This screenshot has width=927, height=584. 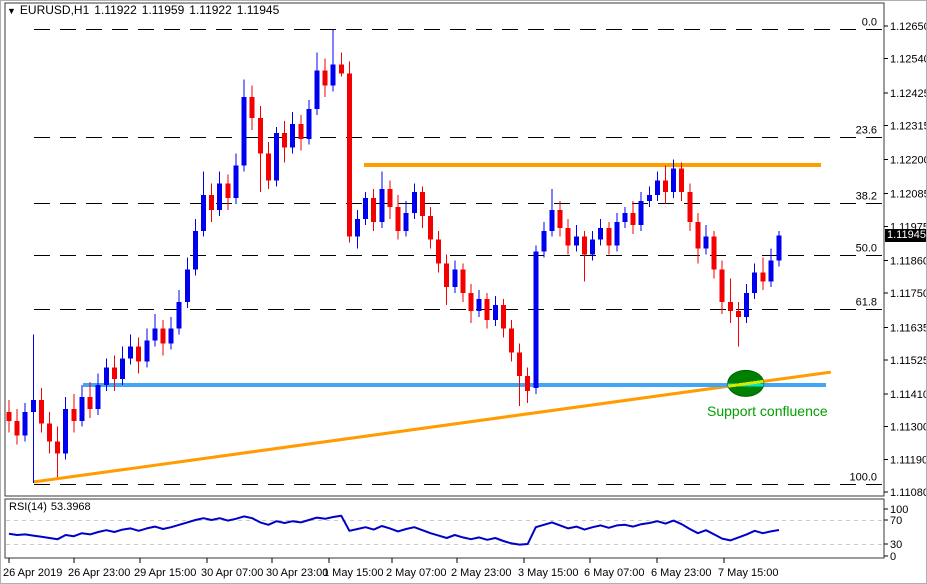 What do you see at coordinates (908, 328) in the screenshot?
I see `price-axis-label: 1.11635` at bounding box center [908, 328].